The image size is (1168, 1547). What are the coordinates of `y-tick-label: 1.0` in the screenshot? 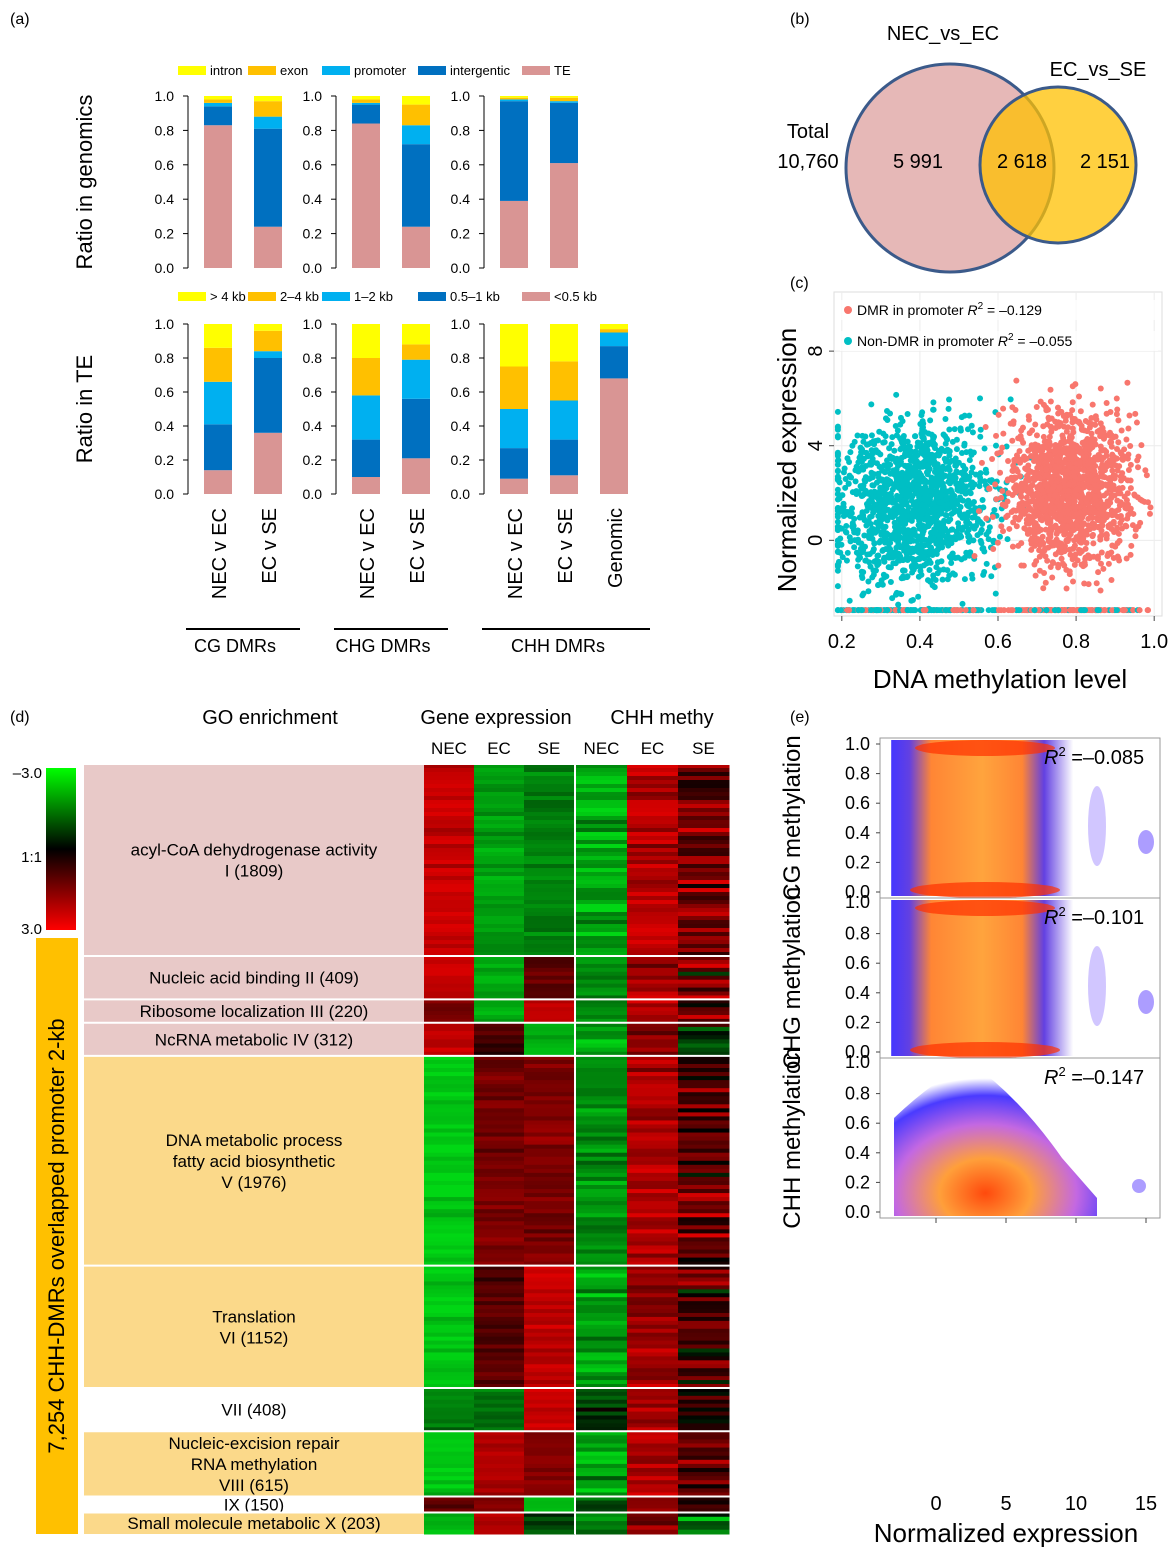 It's located at (461, 96).